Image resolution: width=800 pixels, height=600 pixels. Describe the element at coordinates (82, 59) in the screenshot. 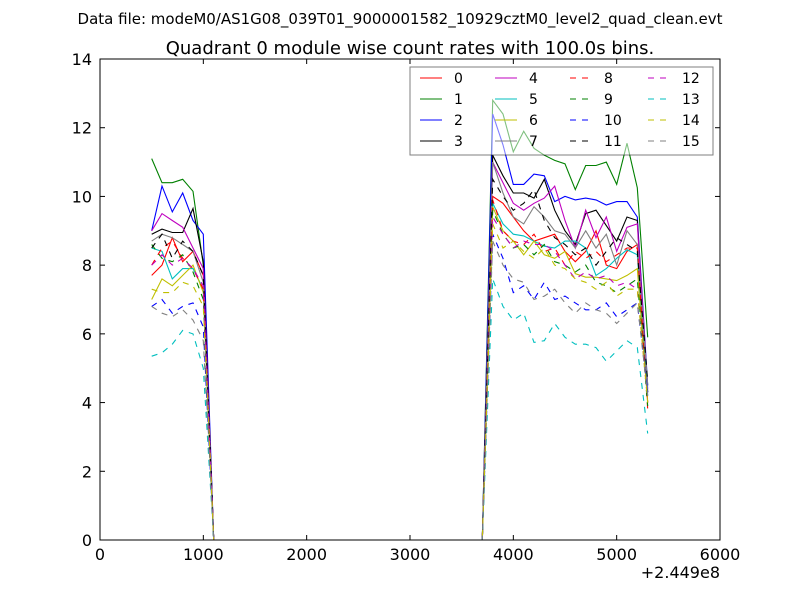

I see `y-tick-label: 14` at that location.